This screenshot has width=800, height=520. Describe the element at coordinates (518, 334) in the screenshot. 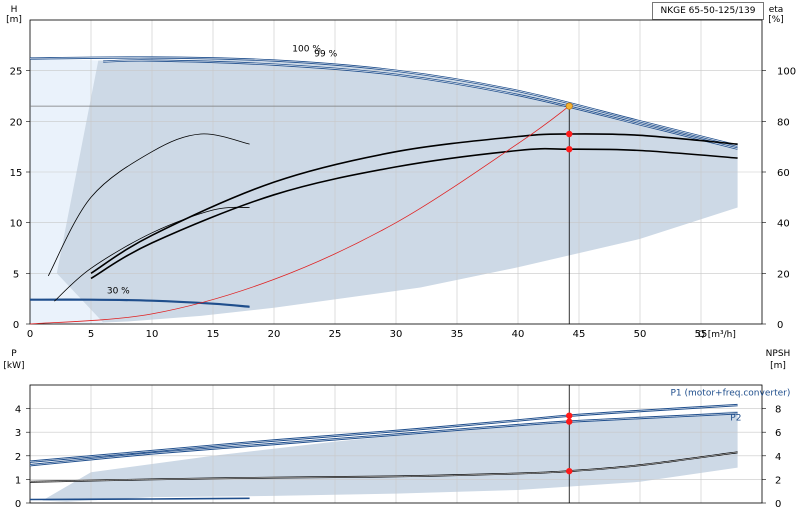

I see `x-tick-label-8: 40` at that location.